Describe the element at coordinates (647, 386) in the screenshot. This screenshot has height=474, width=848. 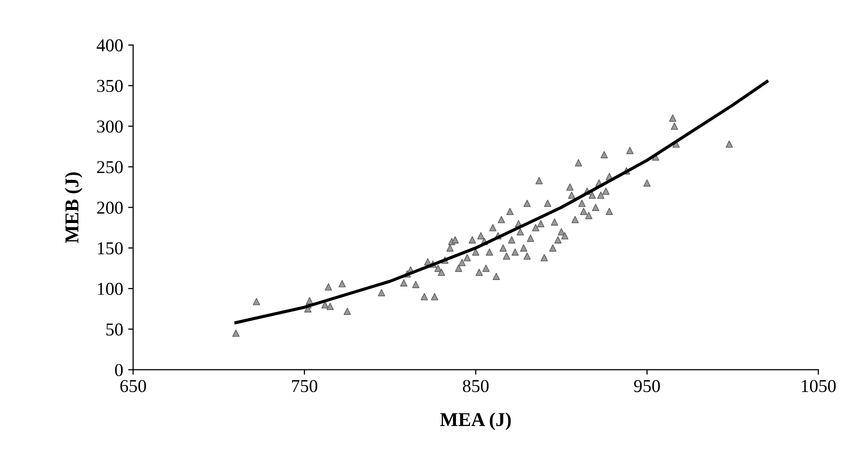
I see `x-tick-label: 950` at that location.